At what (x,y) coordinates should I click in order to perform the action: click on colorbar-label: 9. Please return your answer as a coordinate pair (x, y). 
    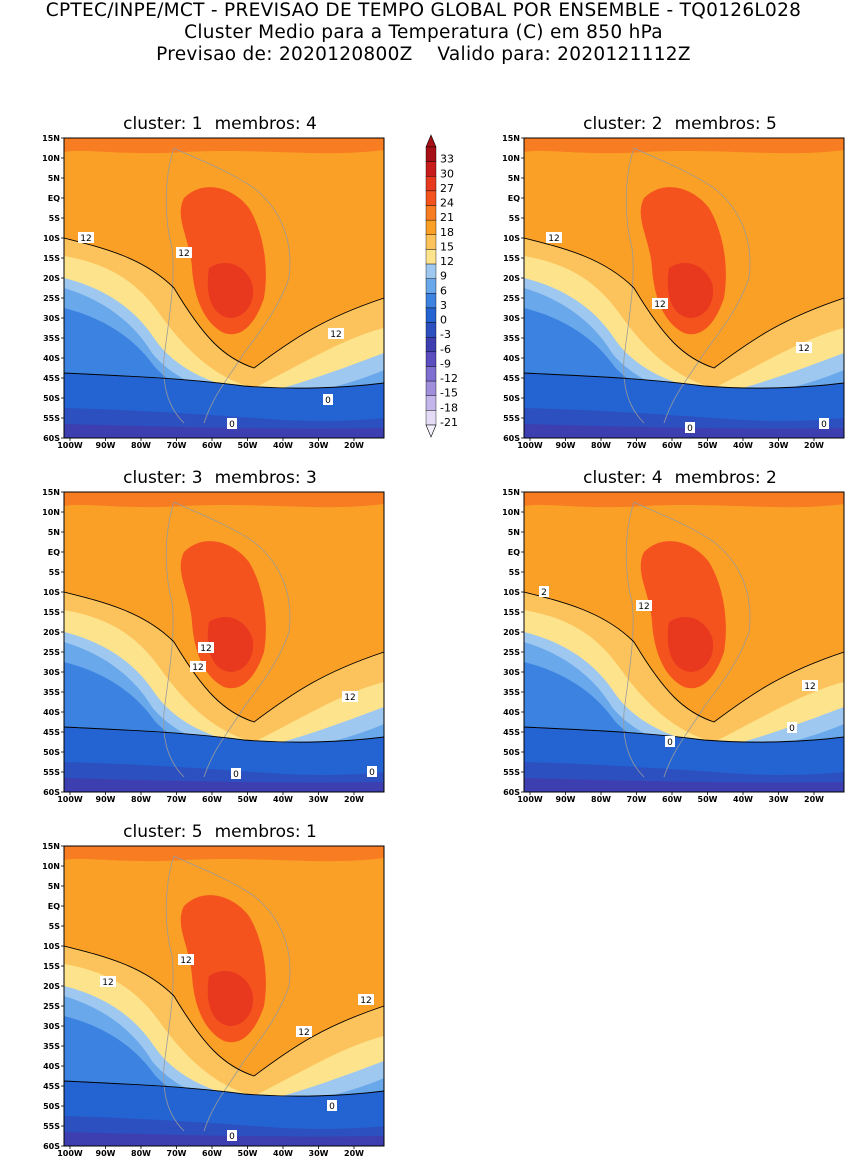
    Looking at the image, I should click on (443, 276).